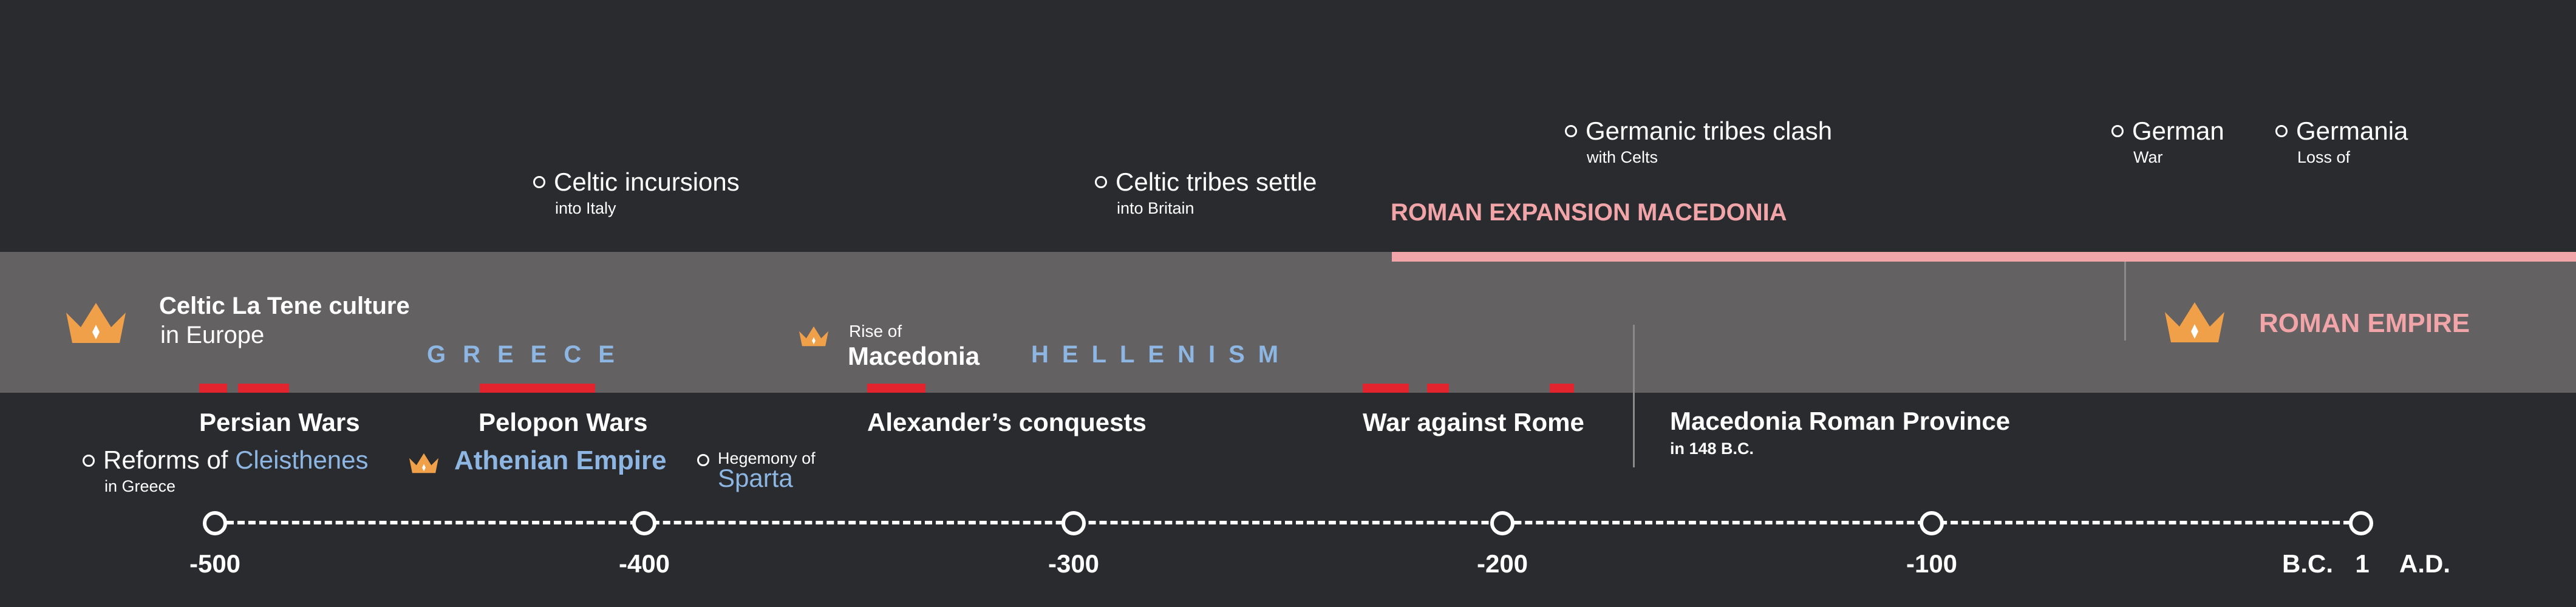 The image size is (2576, 607). I want to click on event-sub: into Britain, so click(1156, 208).